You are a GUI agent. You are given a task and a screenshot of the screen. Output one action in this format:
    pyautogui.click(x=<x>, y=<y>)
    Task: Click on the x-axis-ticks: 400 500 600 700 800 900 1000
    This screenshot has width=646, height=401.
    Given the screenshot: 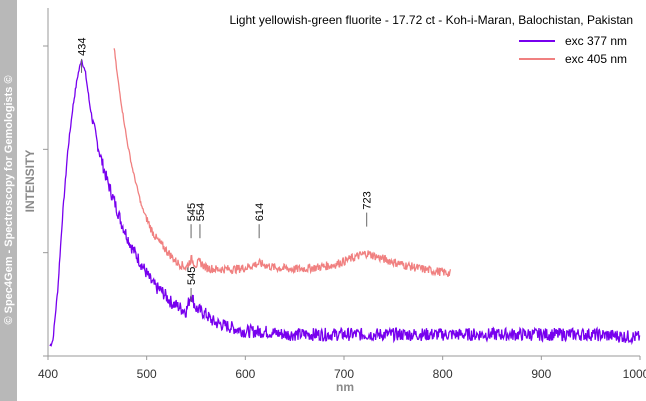 What is the action you would take?
    pyautogui.click(x=342, y=368)
    